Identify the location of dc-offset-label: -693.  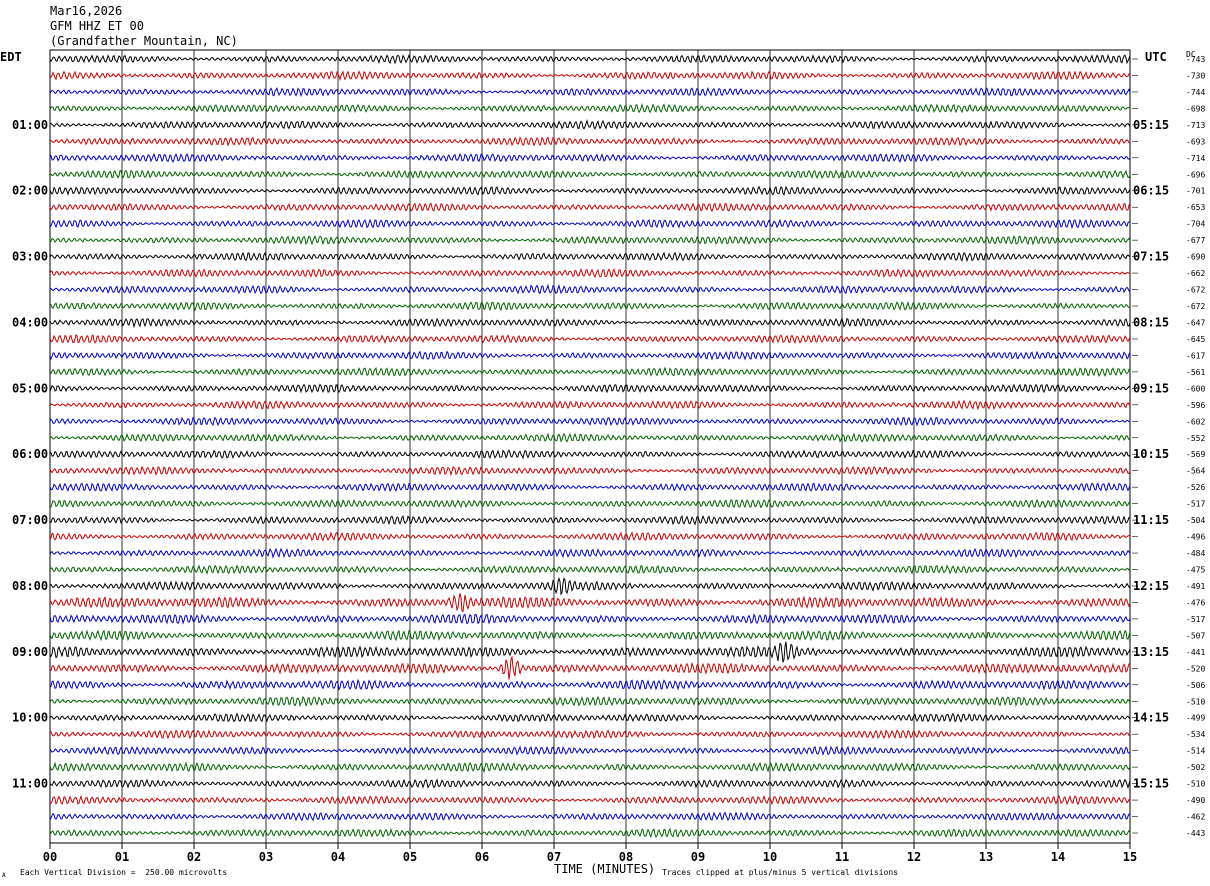
(1195, 141).